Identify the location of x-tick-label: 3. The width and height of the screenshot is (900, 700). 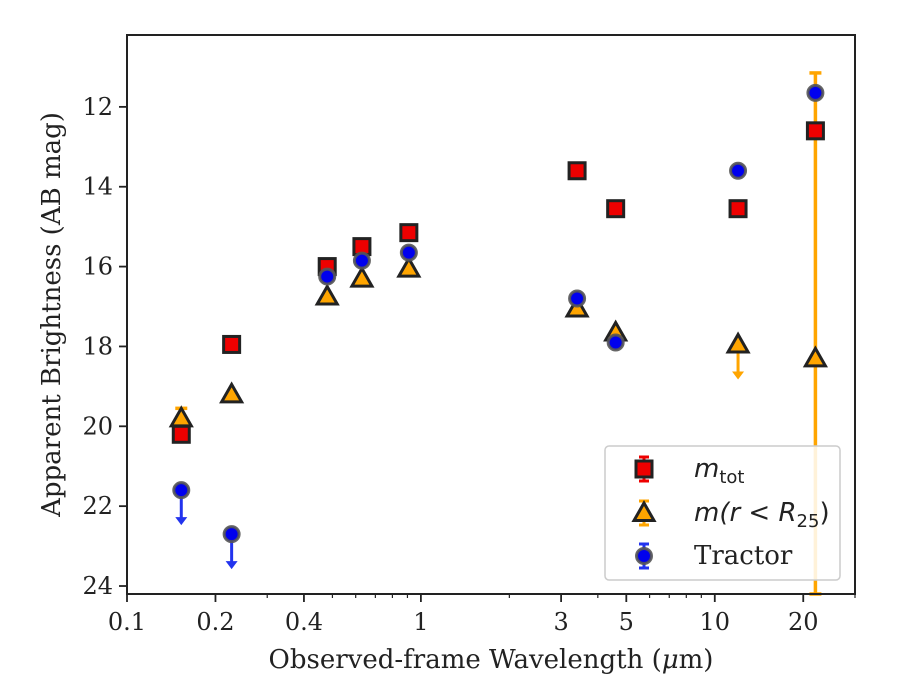
(560, 622).